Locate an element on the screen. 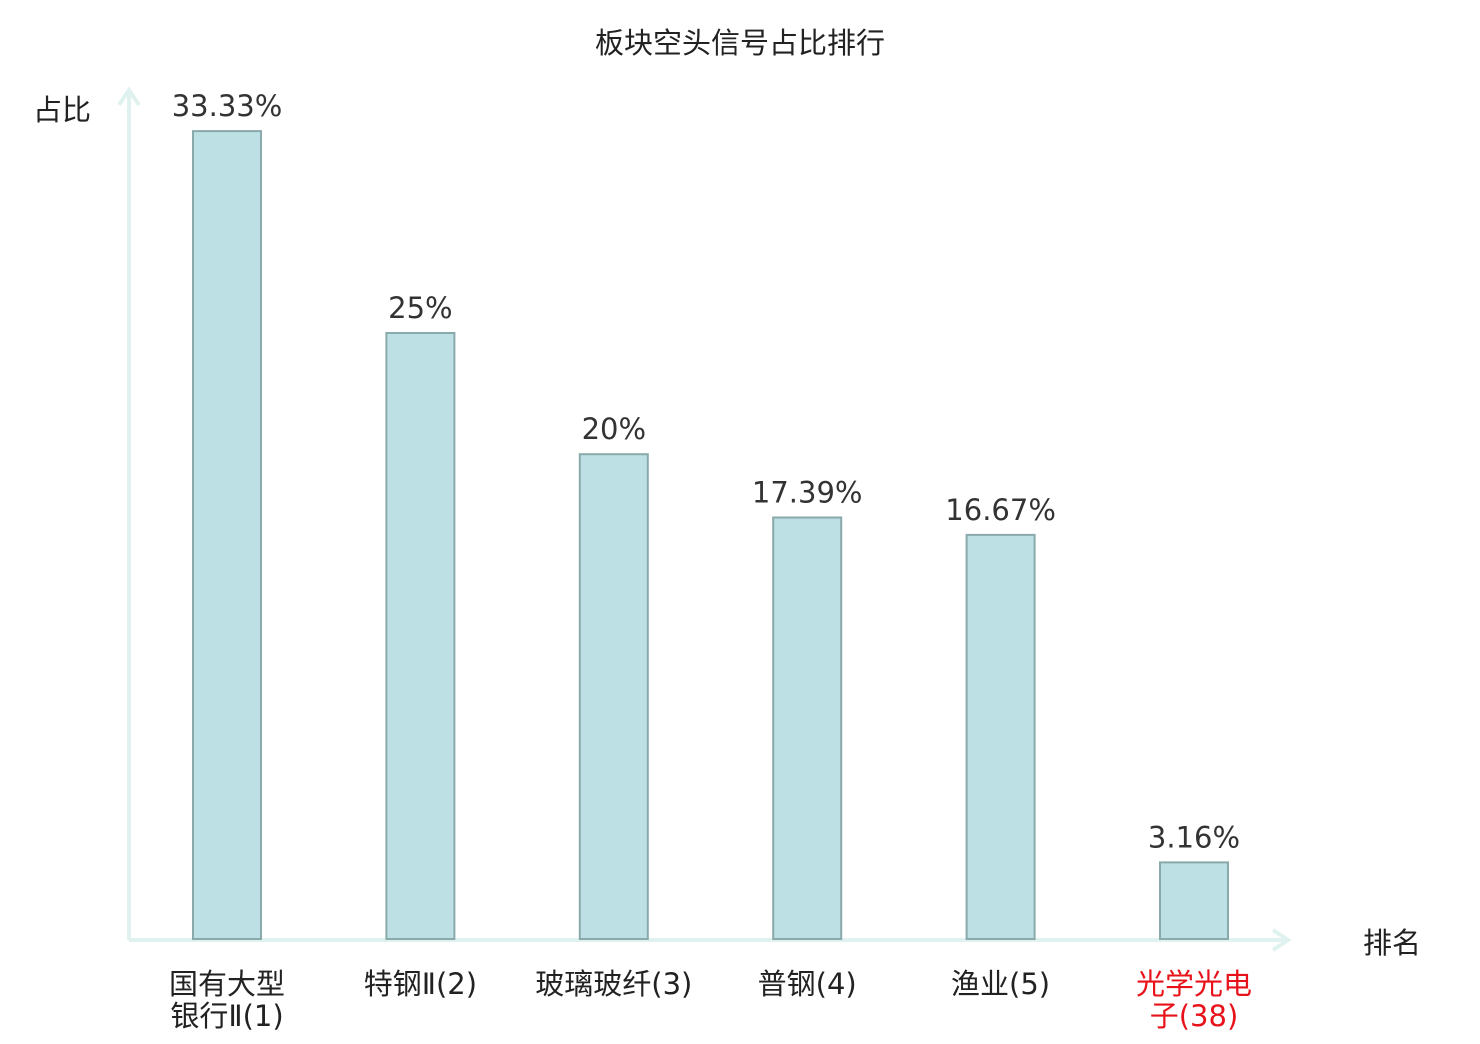 The image size is (1480, 1044). category-label-1: 特钢Ⅱ(2) is located at coordinates (420, 984).